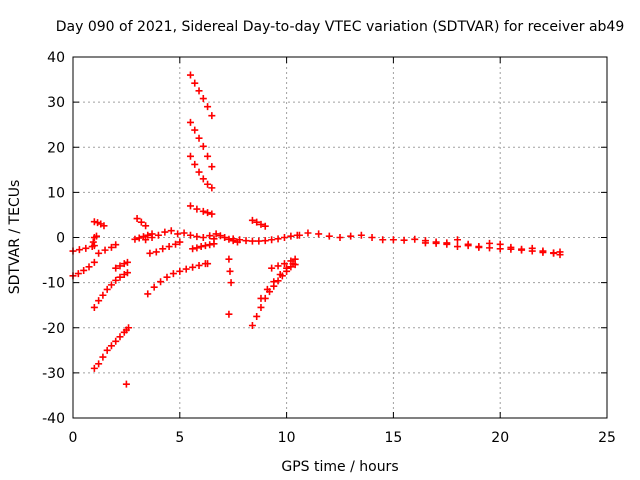 This screenshot has width=640, height=480. What do you see at coordinates (500, 438) in the screenshot?
I see `x-tick-label: 20` at bounding box center [500, 438].